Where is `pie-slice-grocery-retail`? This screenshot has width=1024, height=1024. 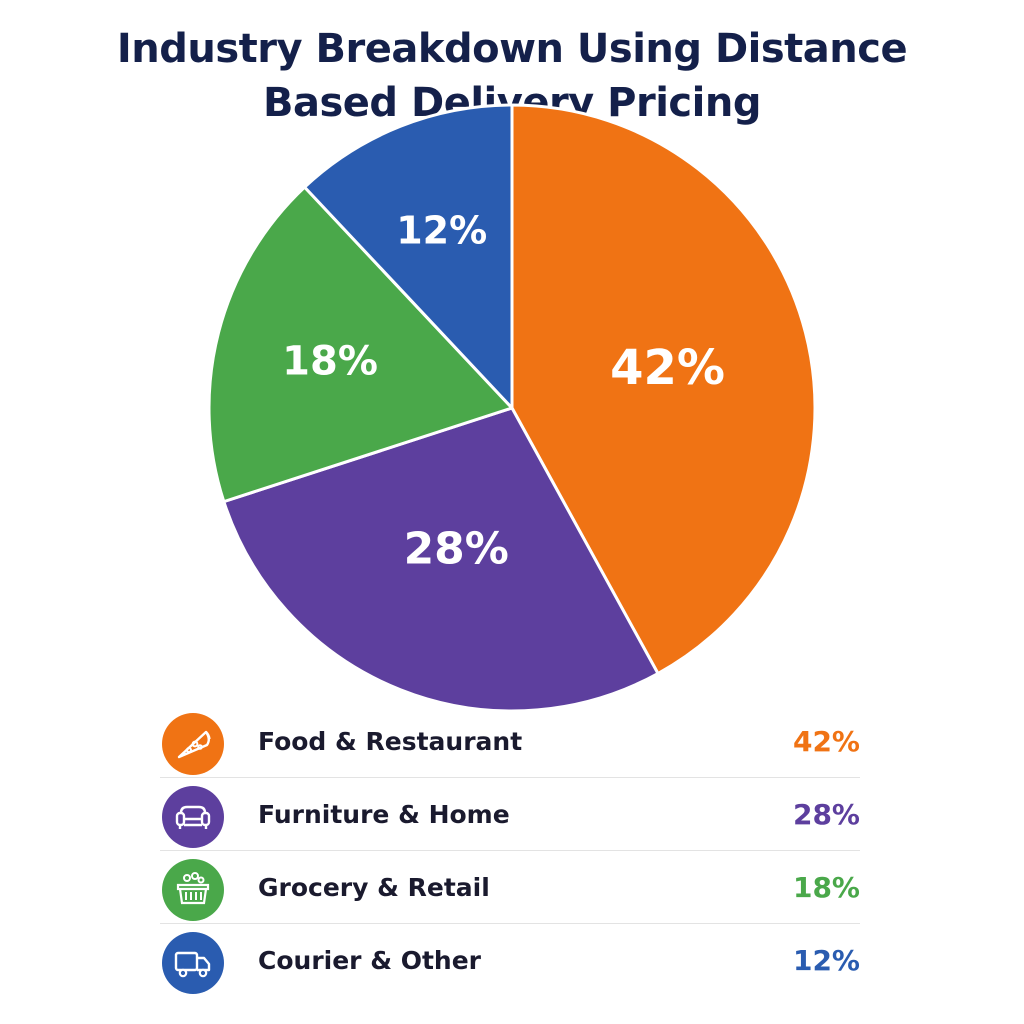
pie-slice-grocery-retail is located at coordinates (360, 344).